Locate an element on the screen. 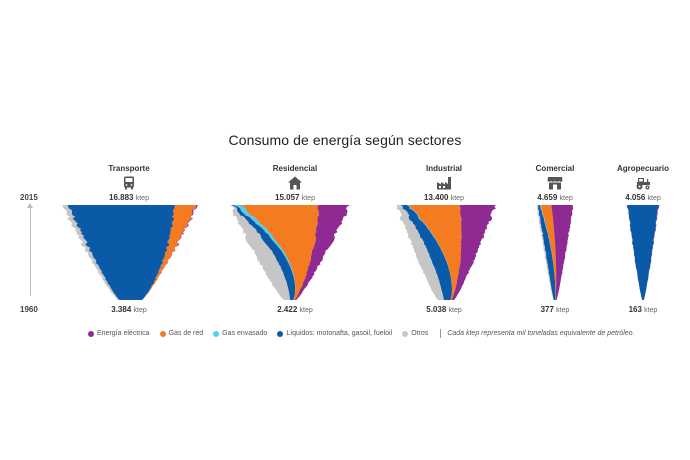 Image resolution: width=690 pixels, height=460 pixels. stream-otros-comercial is located at coordinates (545, 252).